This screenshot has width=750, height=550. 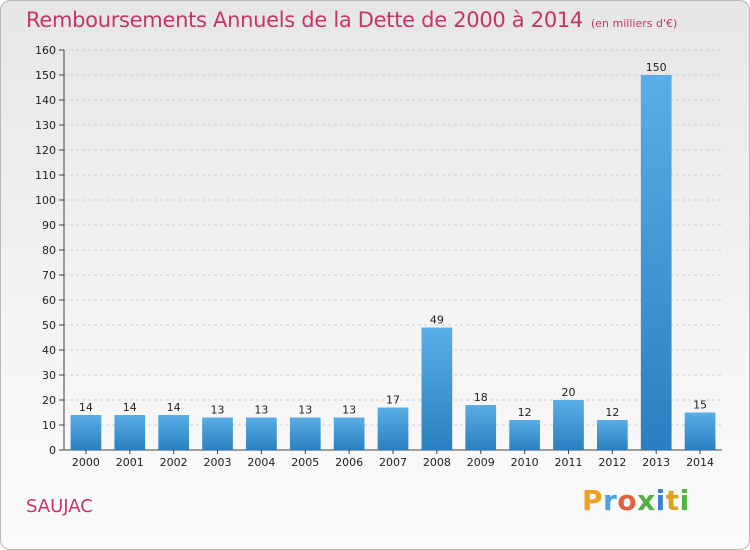 What do you see at coordinates (437, 462) in the screenshot?
I see `x-tick-label: 2008` at bounding box center [437, 462].